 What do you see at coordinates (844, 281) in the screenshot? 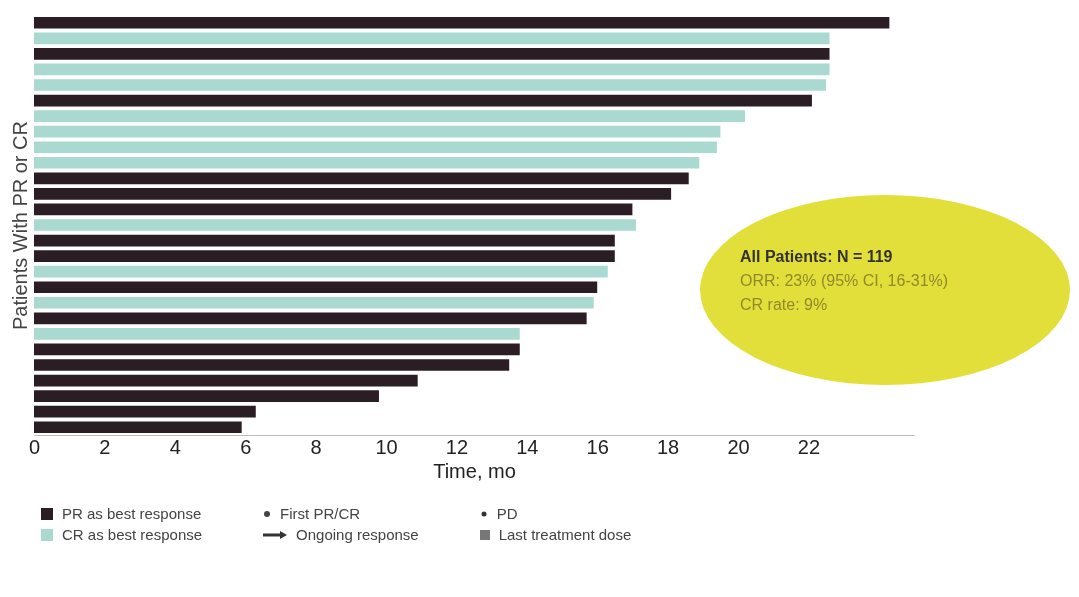
I see `annotation: ORR: 23% (95% CI, 16-31%)` at bounding box center [844, 281].